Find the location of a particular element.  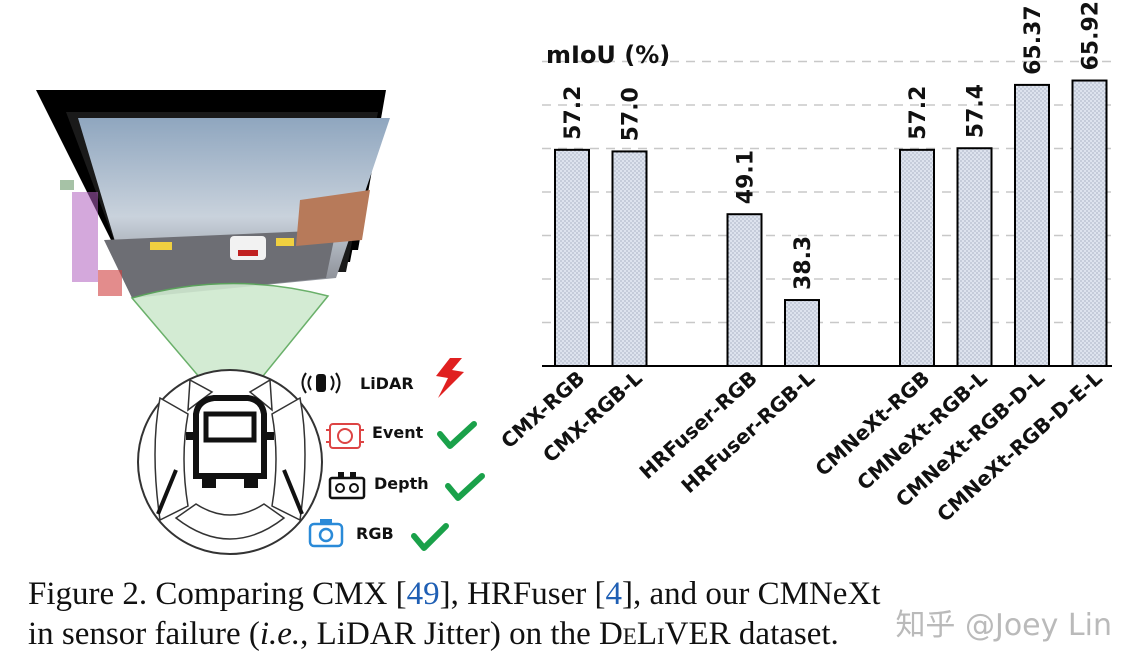

citation-link: 49 is located at coordinates (423, 594).